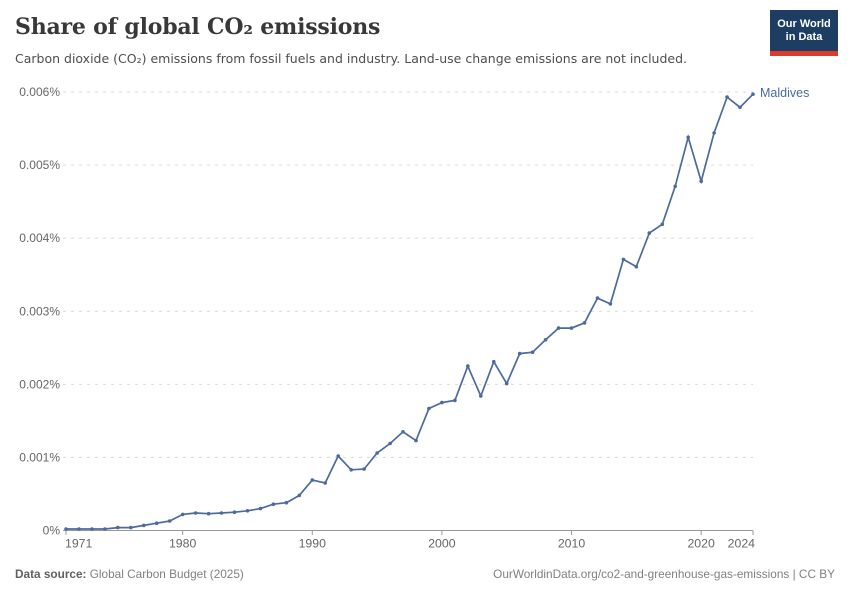 The width and height of the screenshot is (850, 600). I want to click on x-axis-label: 1980, so click(183, 544).